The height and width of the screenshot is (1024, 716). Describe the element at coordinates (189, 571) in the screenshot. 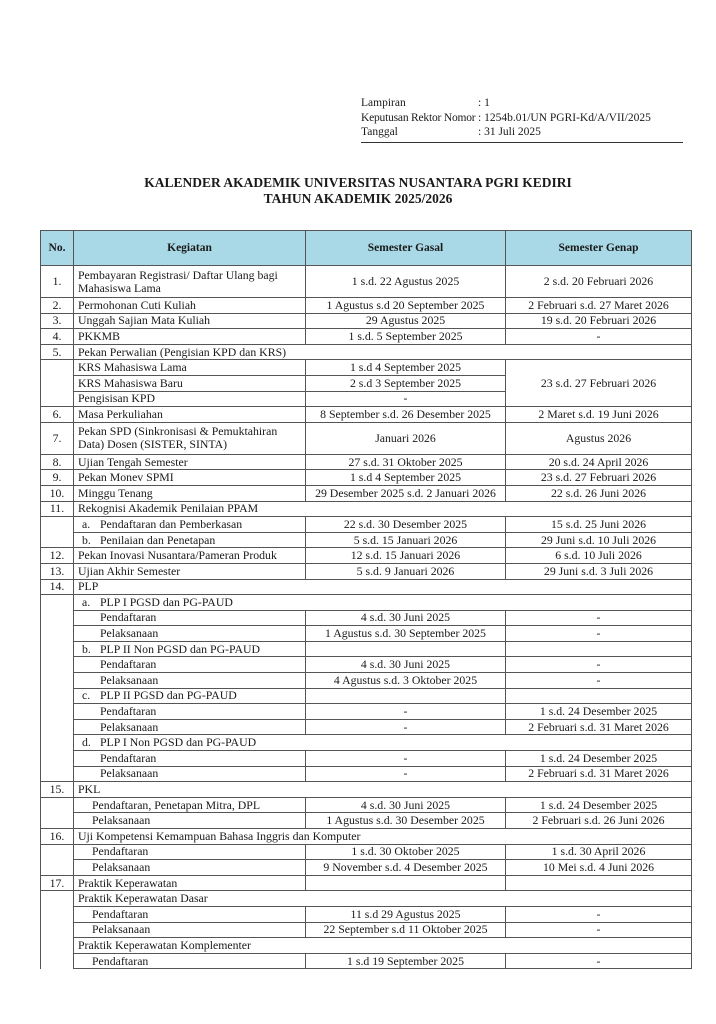

I see `activity-cell: Ujian Akhir Semester` at that location.